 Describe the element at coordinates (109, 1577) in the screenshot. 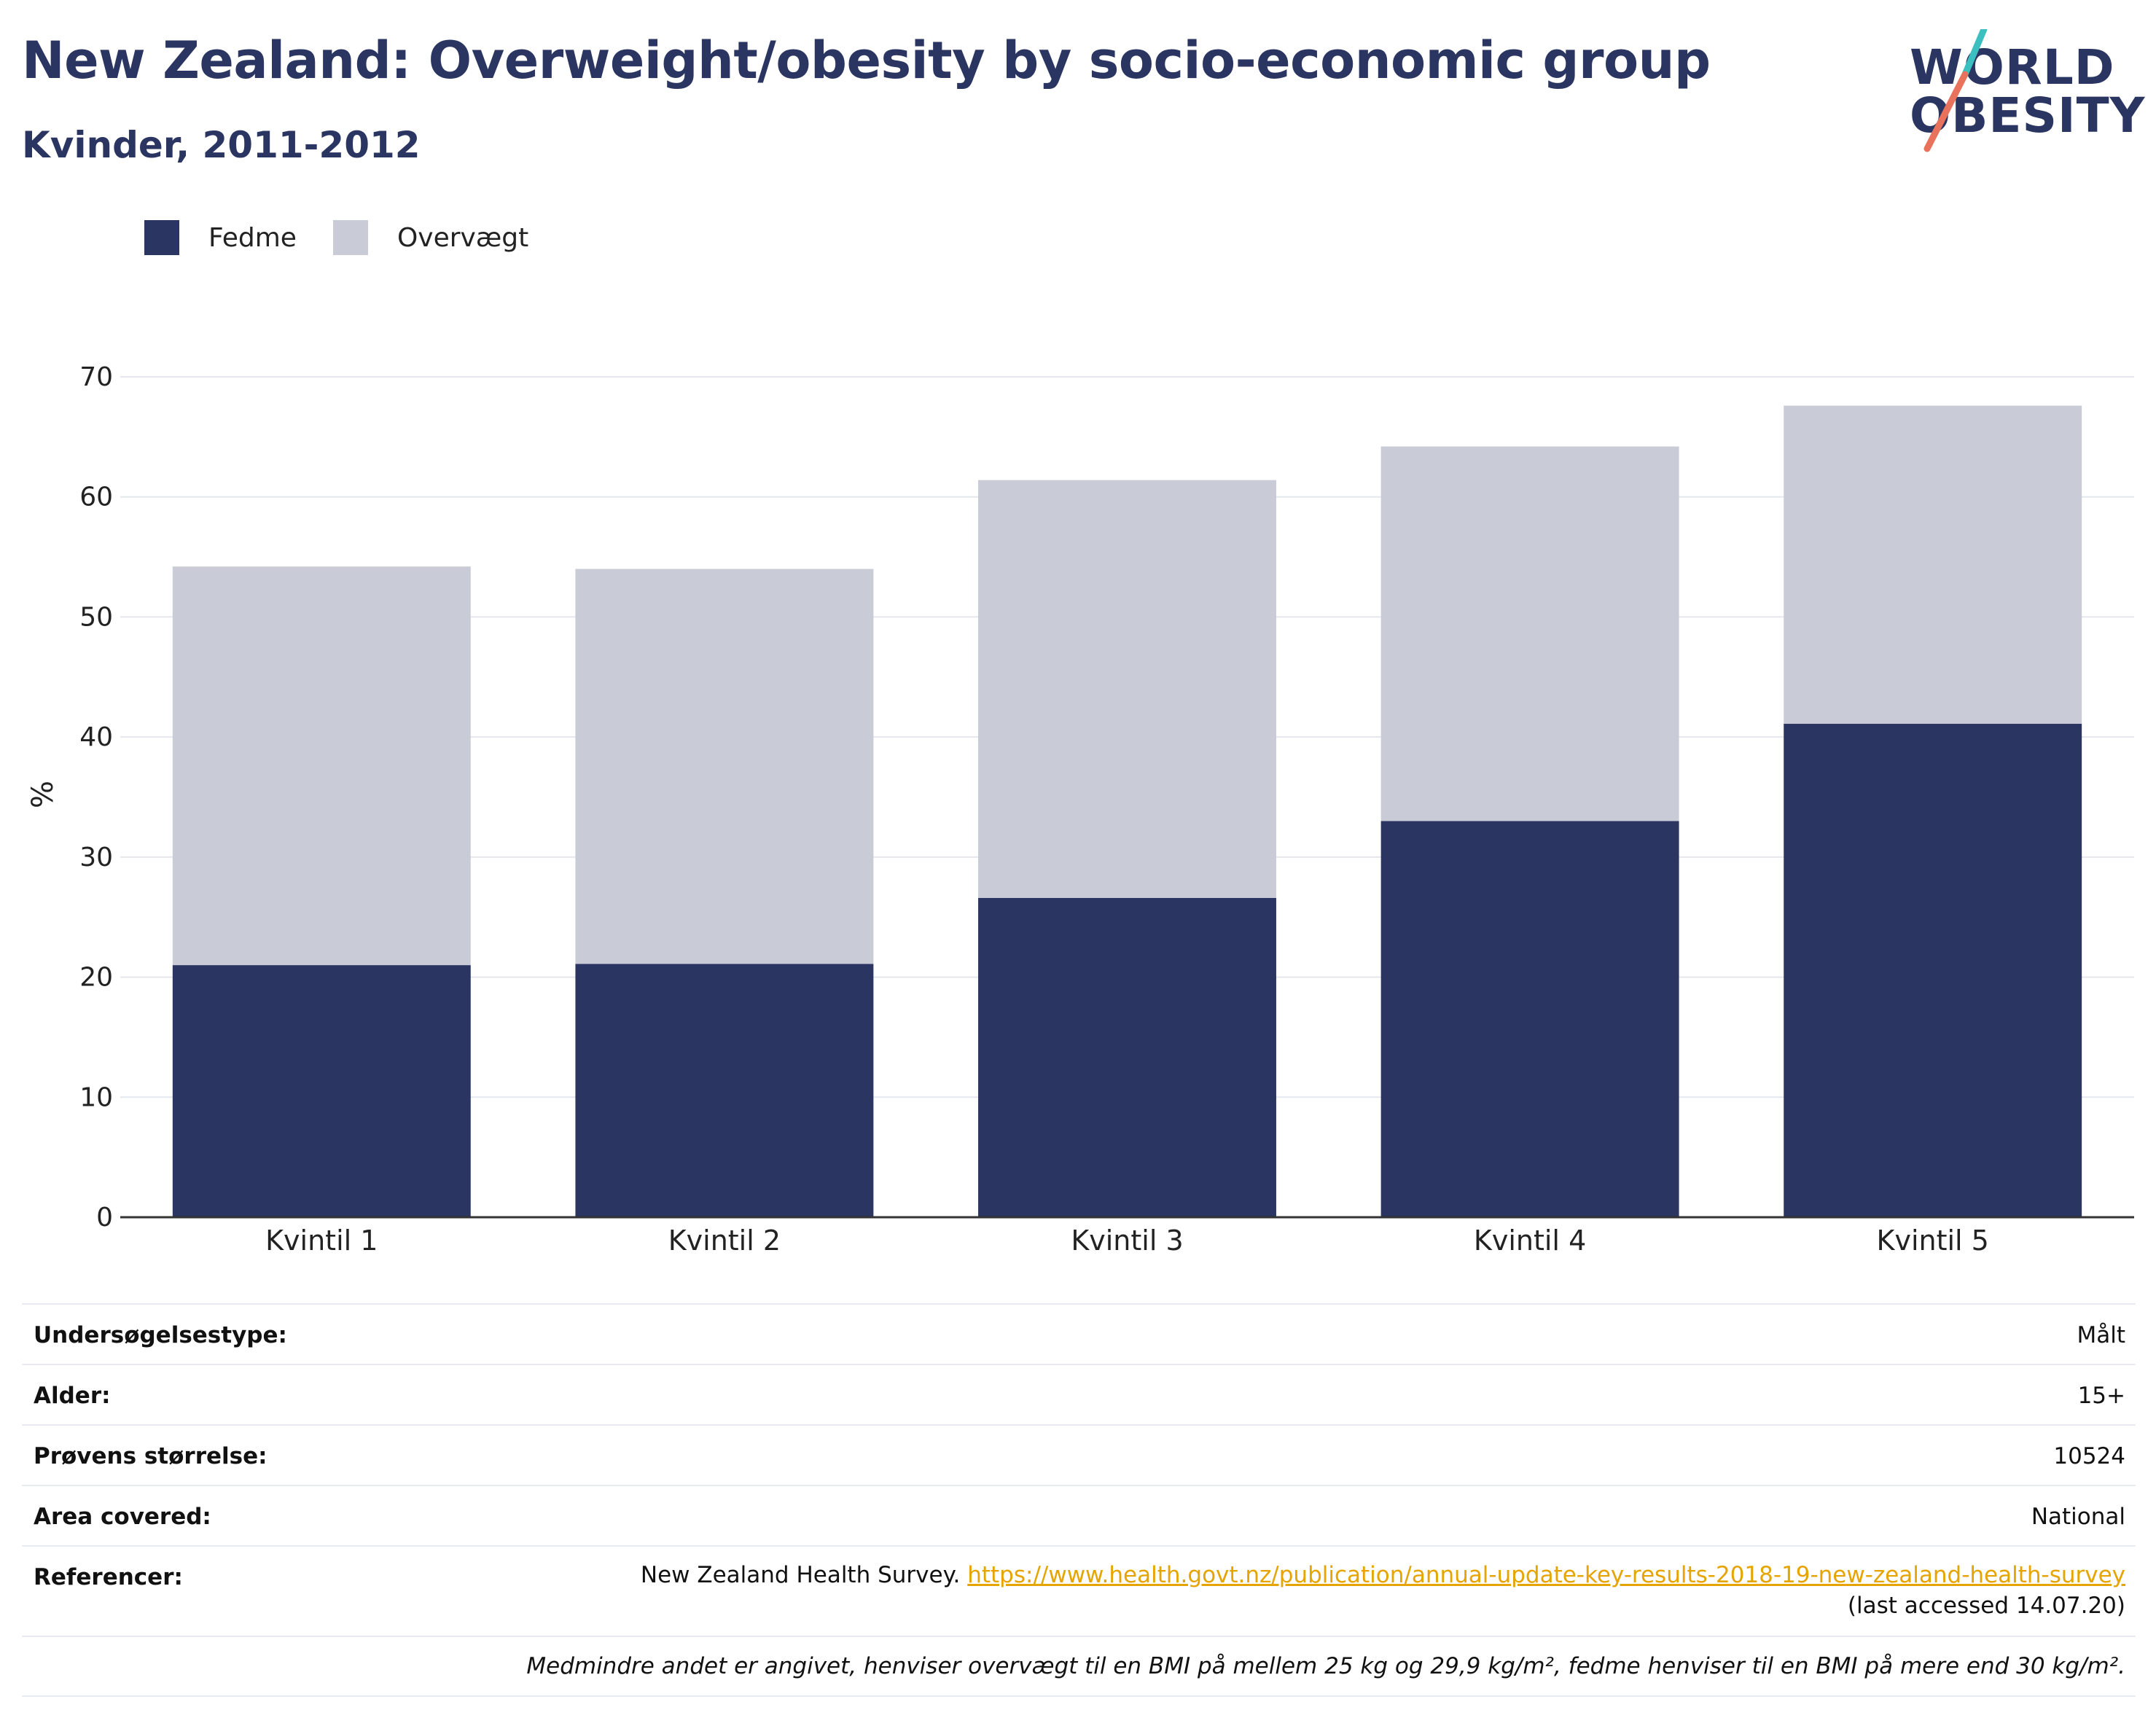

I see `info-key: Referencer:` at that location.